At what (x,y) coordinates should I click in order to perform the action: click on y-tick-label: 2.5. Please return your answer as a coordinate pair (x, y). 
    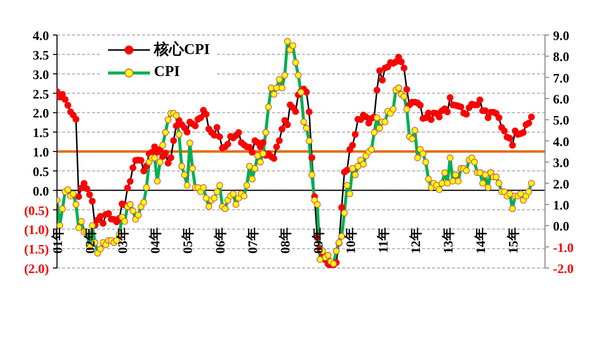
    Looking at the image, I should click on (41, 94).